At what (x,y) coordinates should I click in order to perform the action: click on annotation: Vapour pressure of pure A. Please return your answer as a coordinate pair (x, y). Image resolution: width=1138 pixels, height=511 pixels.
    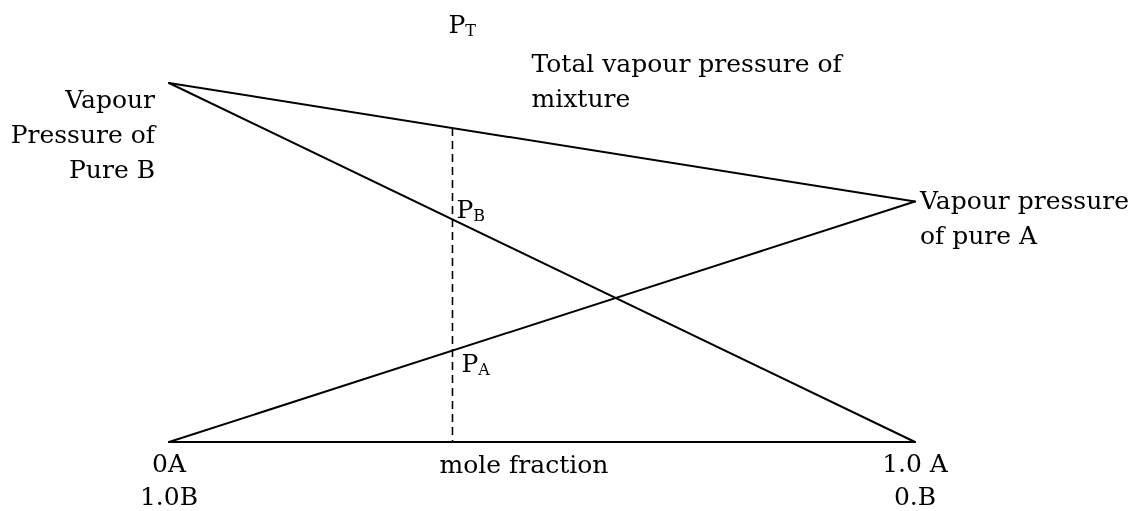
    Looking at the image, I should click on (1024, 218).